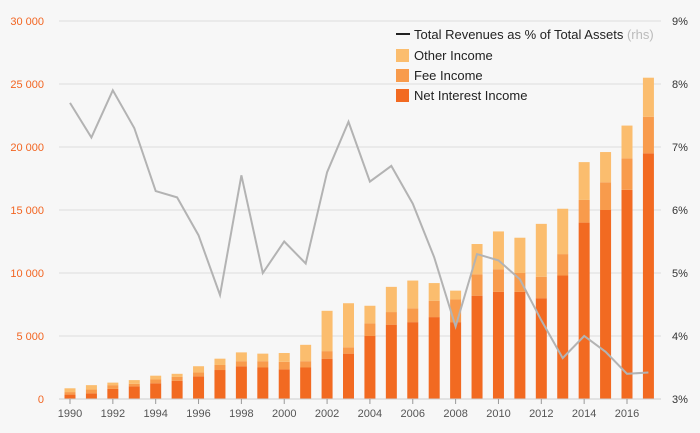  Describe the element at coordinates (498, 414) in the screenshot. I see `x-tick-label: 2010` at that location.